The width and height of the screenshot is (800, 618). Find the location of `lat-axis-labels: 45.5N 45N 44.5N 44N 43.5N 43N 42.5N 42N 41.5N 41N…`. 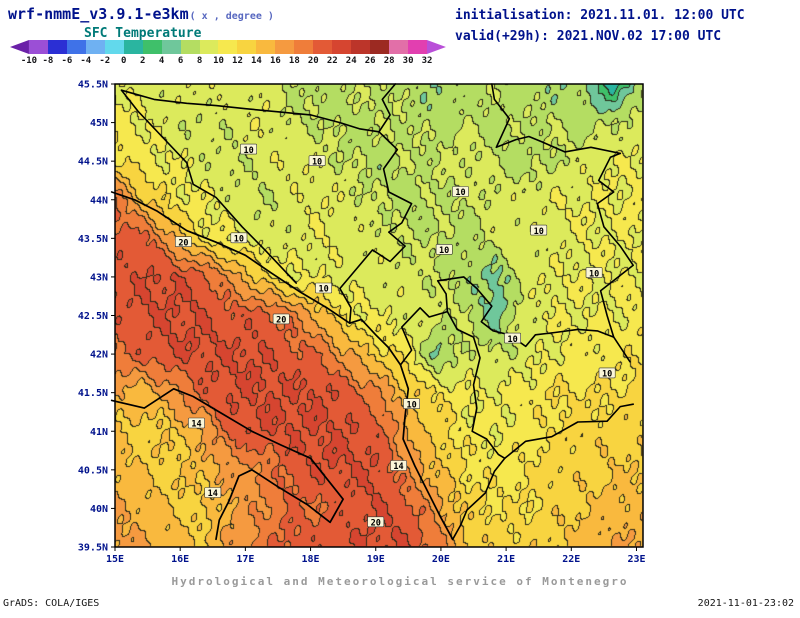

lat-axis-labels: 45.5N 45N 44.5N 44N 43.5N 43N 42.5N 42N 41.5N 41N… is located at coordinates (93, 317).